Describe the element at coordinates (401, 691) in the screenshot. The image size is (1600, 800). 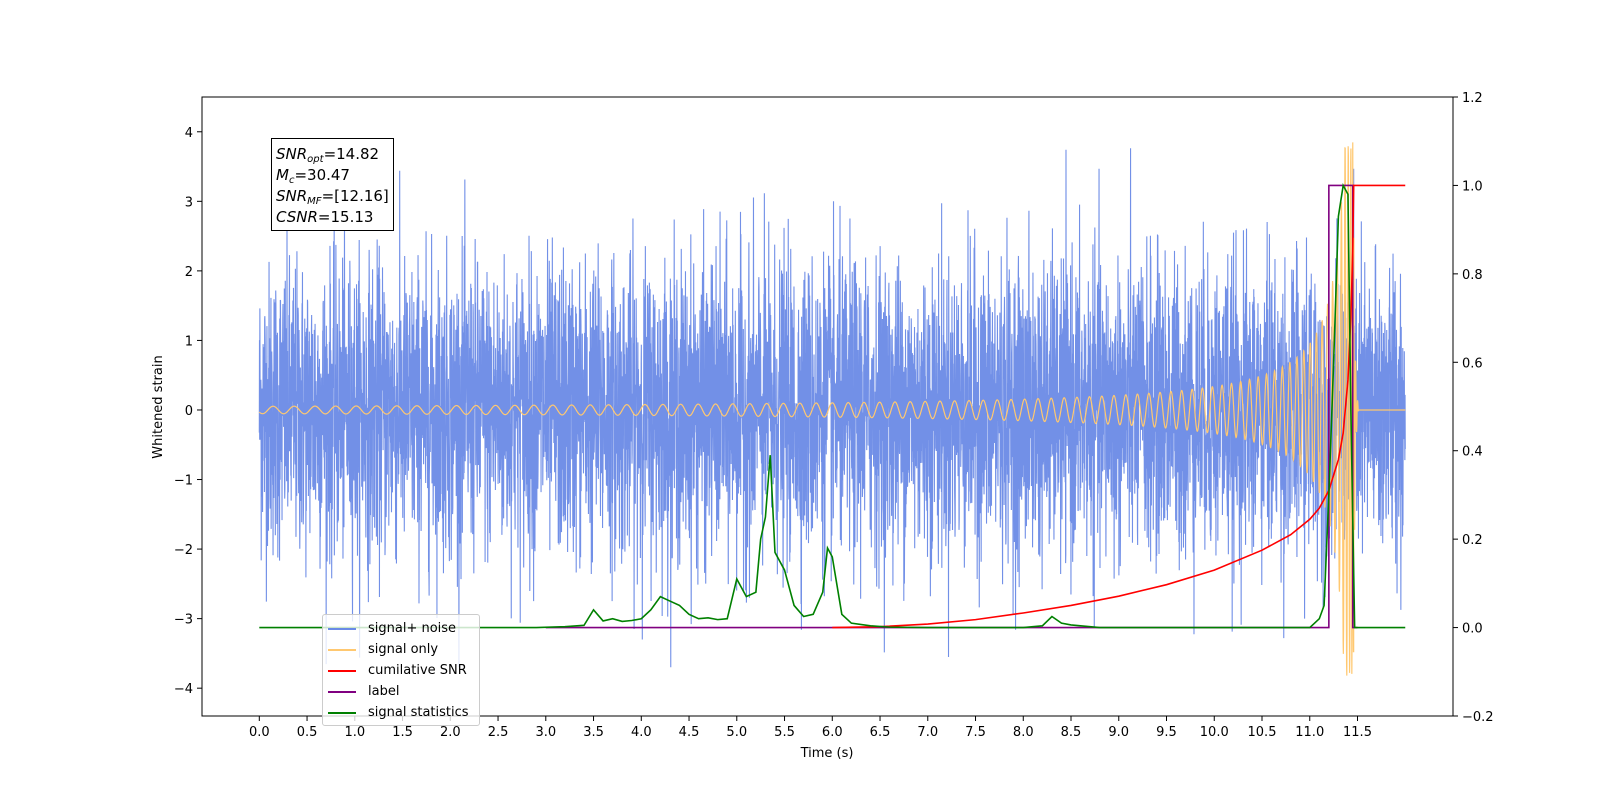
I see `legend-entry-label: label` at that location.